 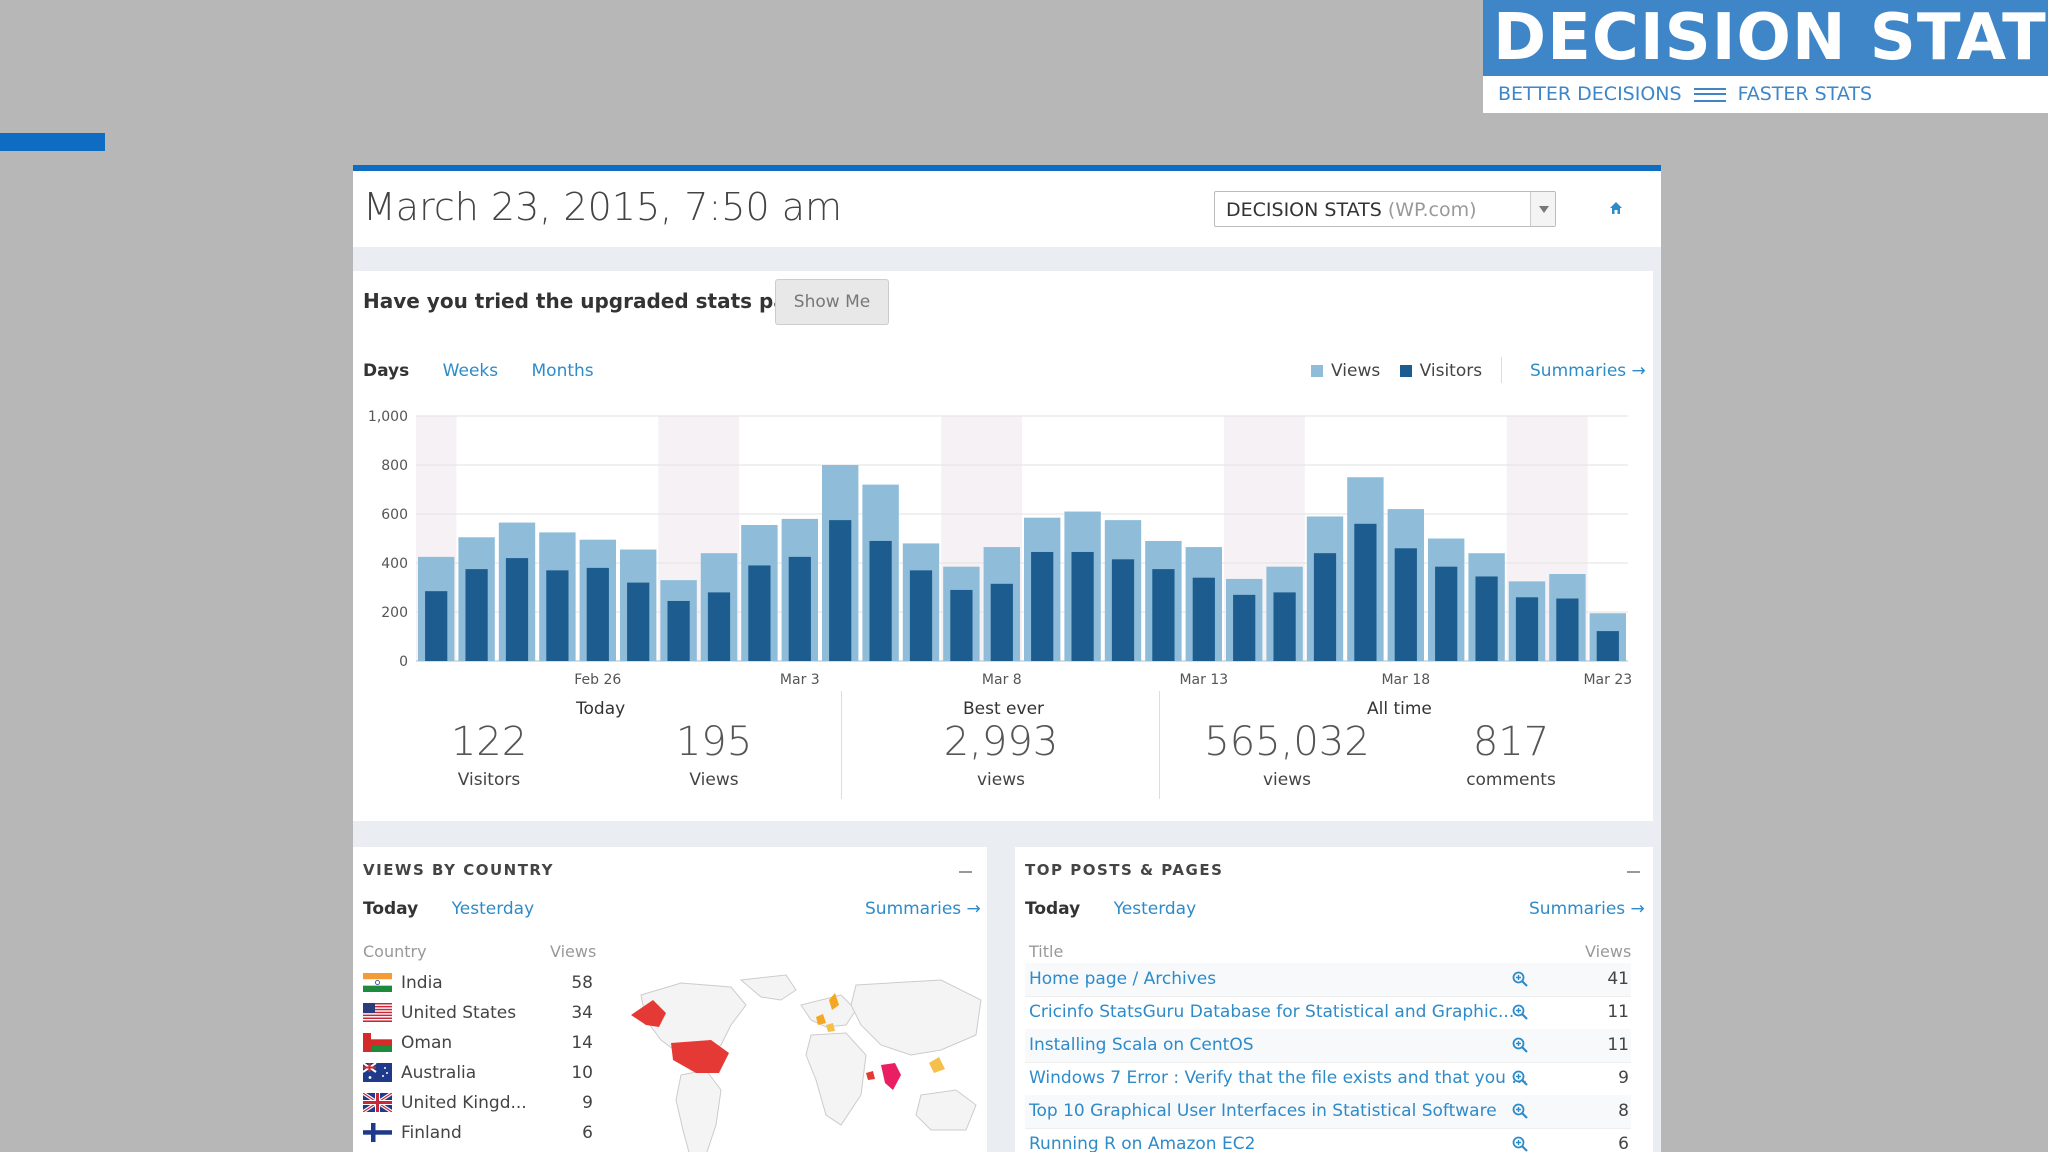 I want to click on y-tick-label: 0, so click(x=403, y=662).